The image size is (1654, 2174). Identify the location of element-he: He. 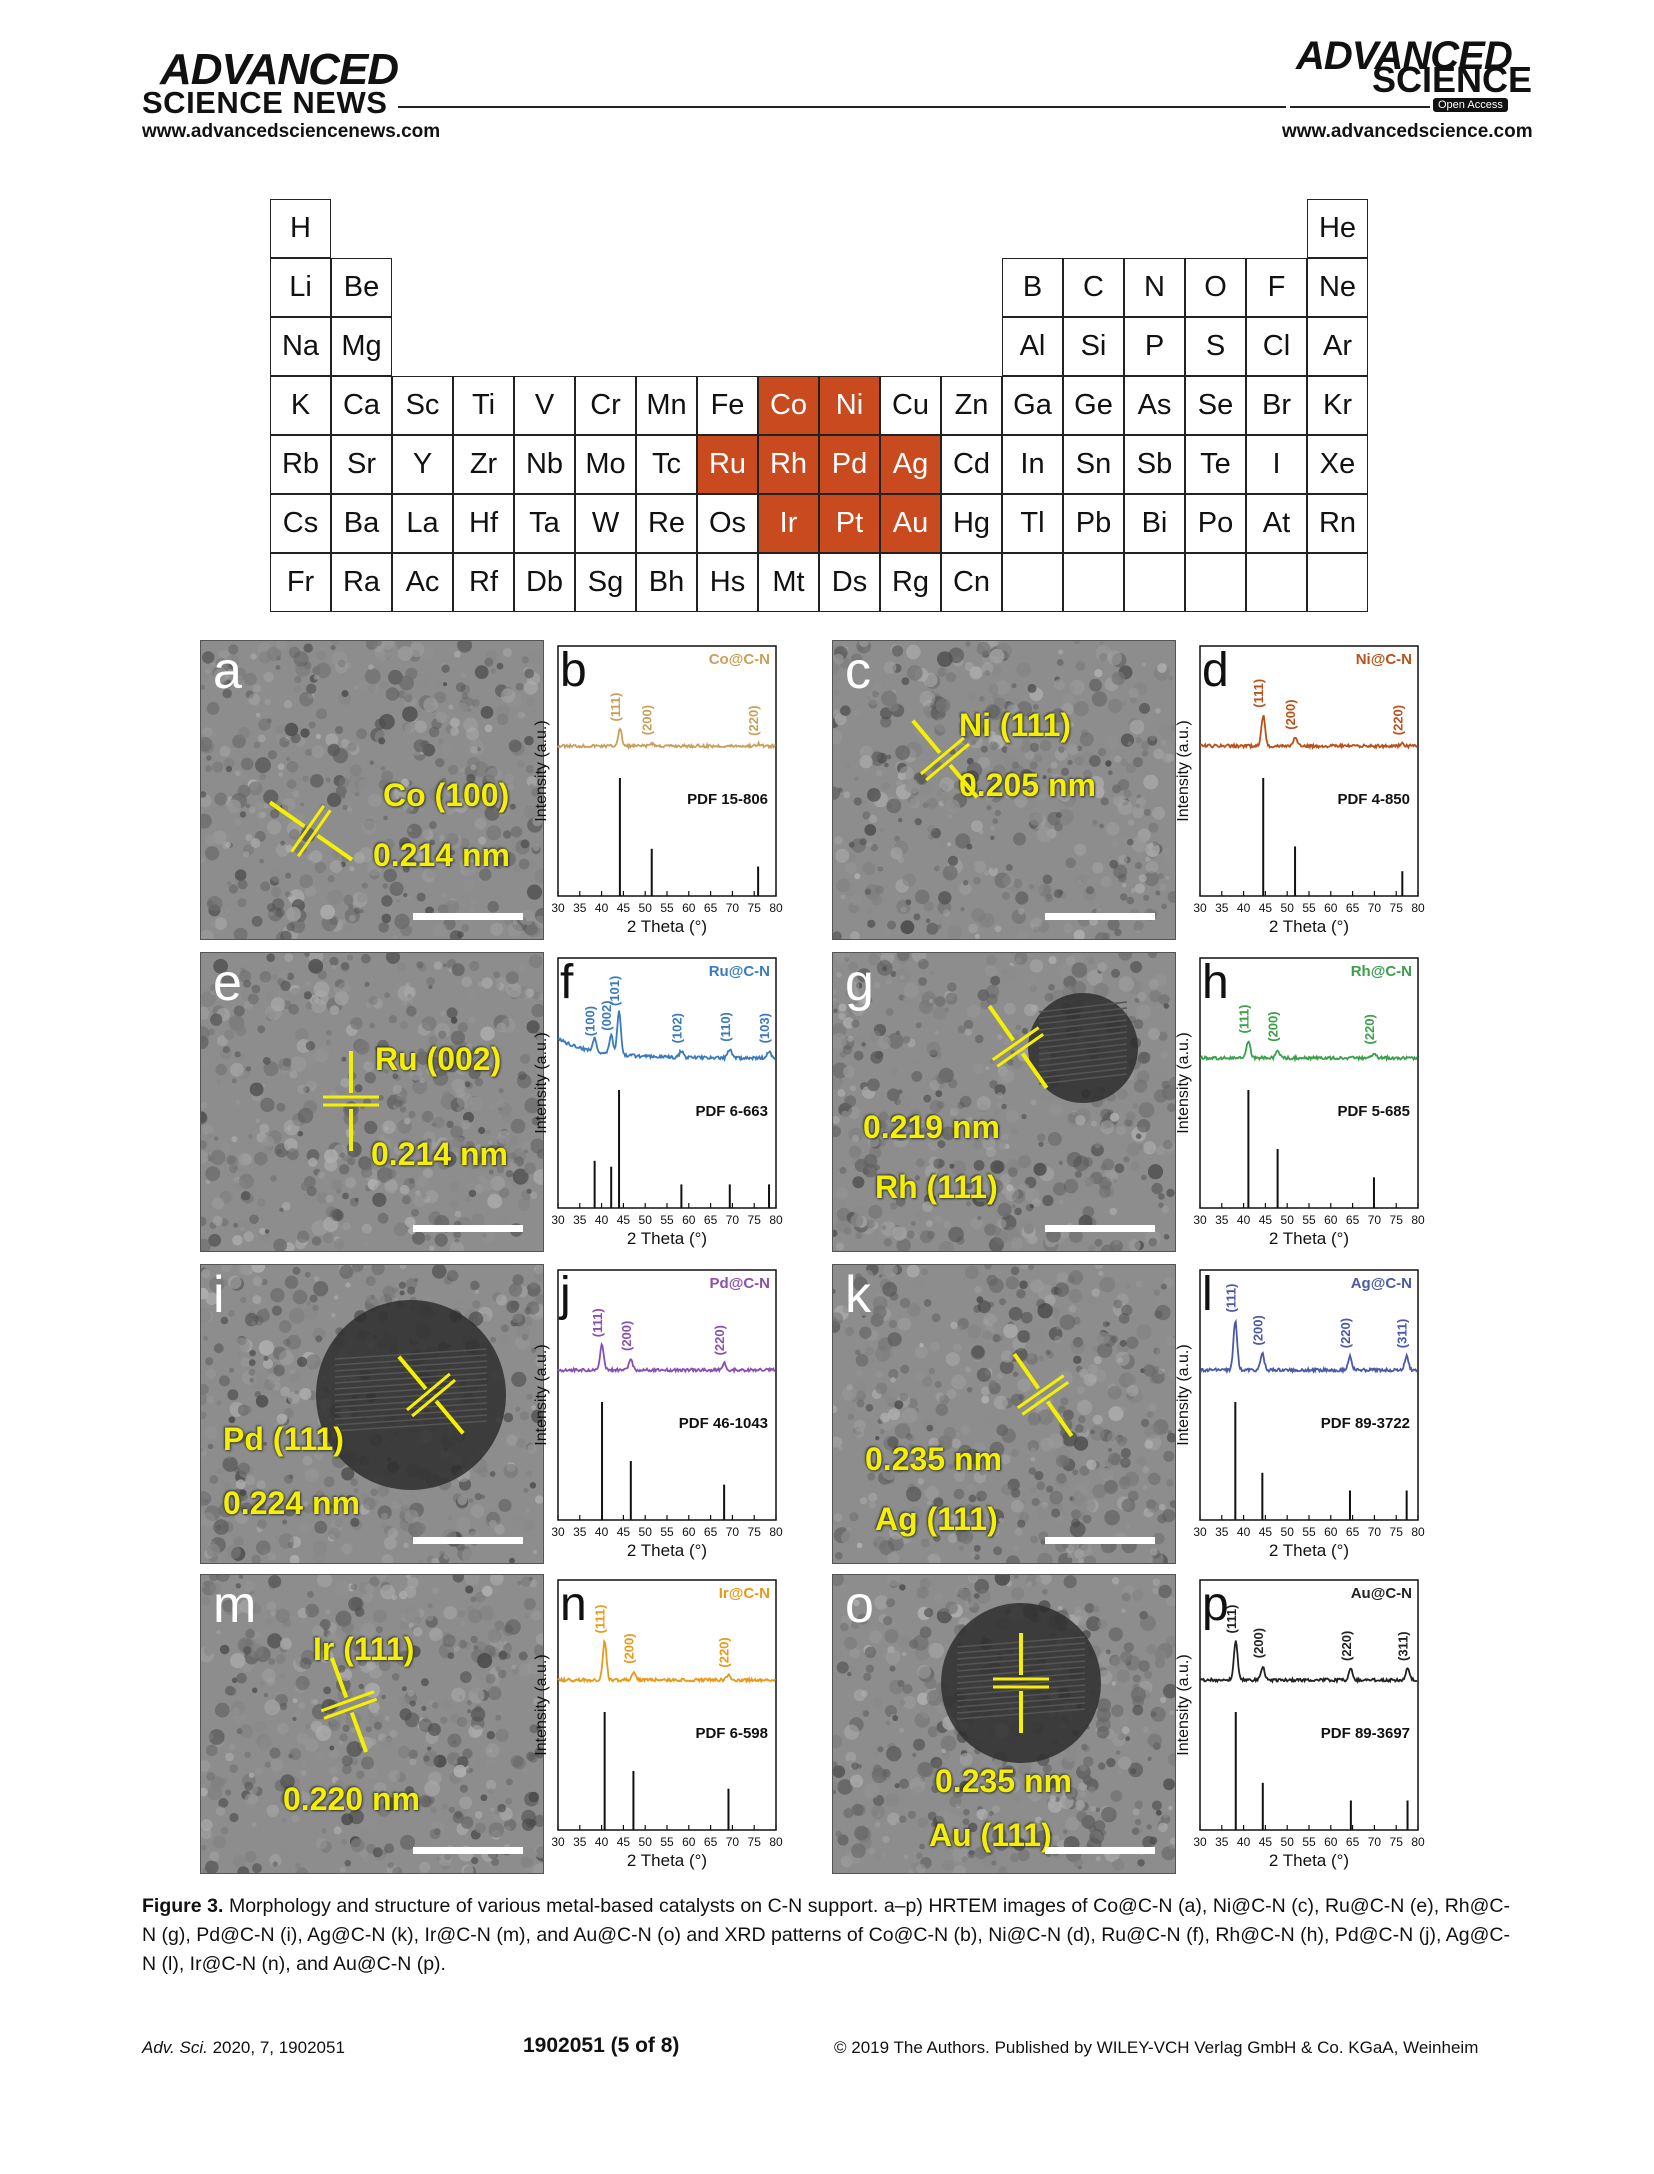
(1337, 228).